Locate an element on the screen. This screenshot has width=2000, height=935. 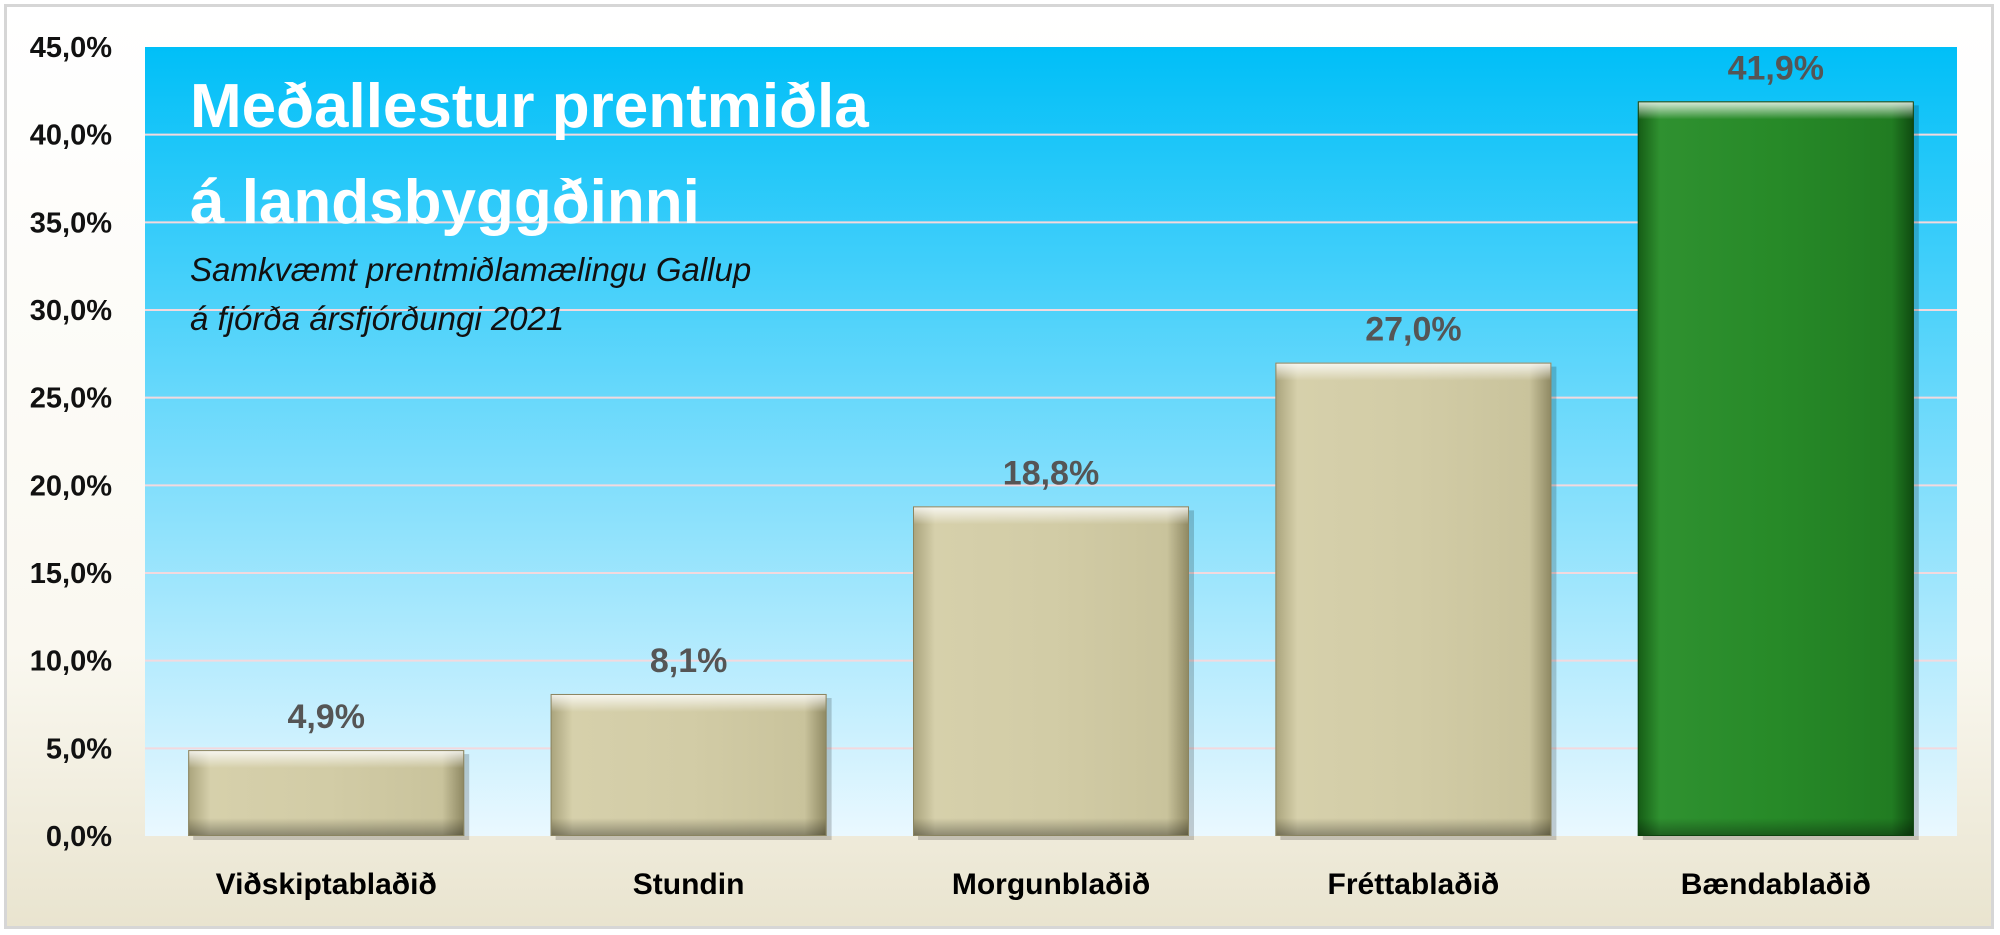
chart-subtitle-line-1: Samkvæmt prentmiðlamælingu Gallup is located at coordinates (470, 269).